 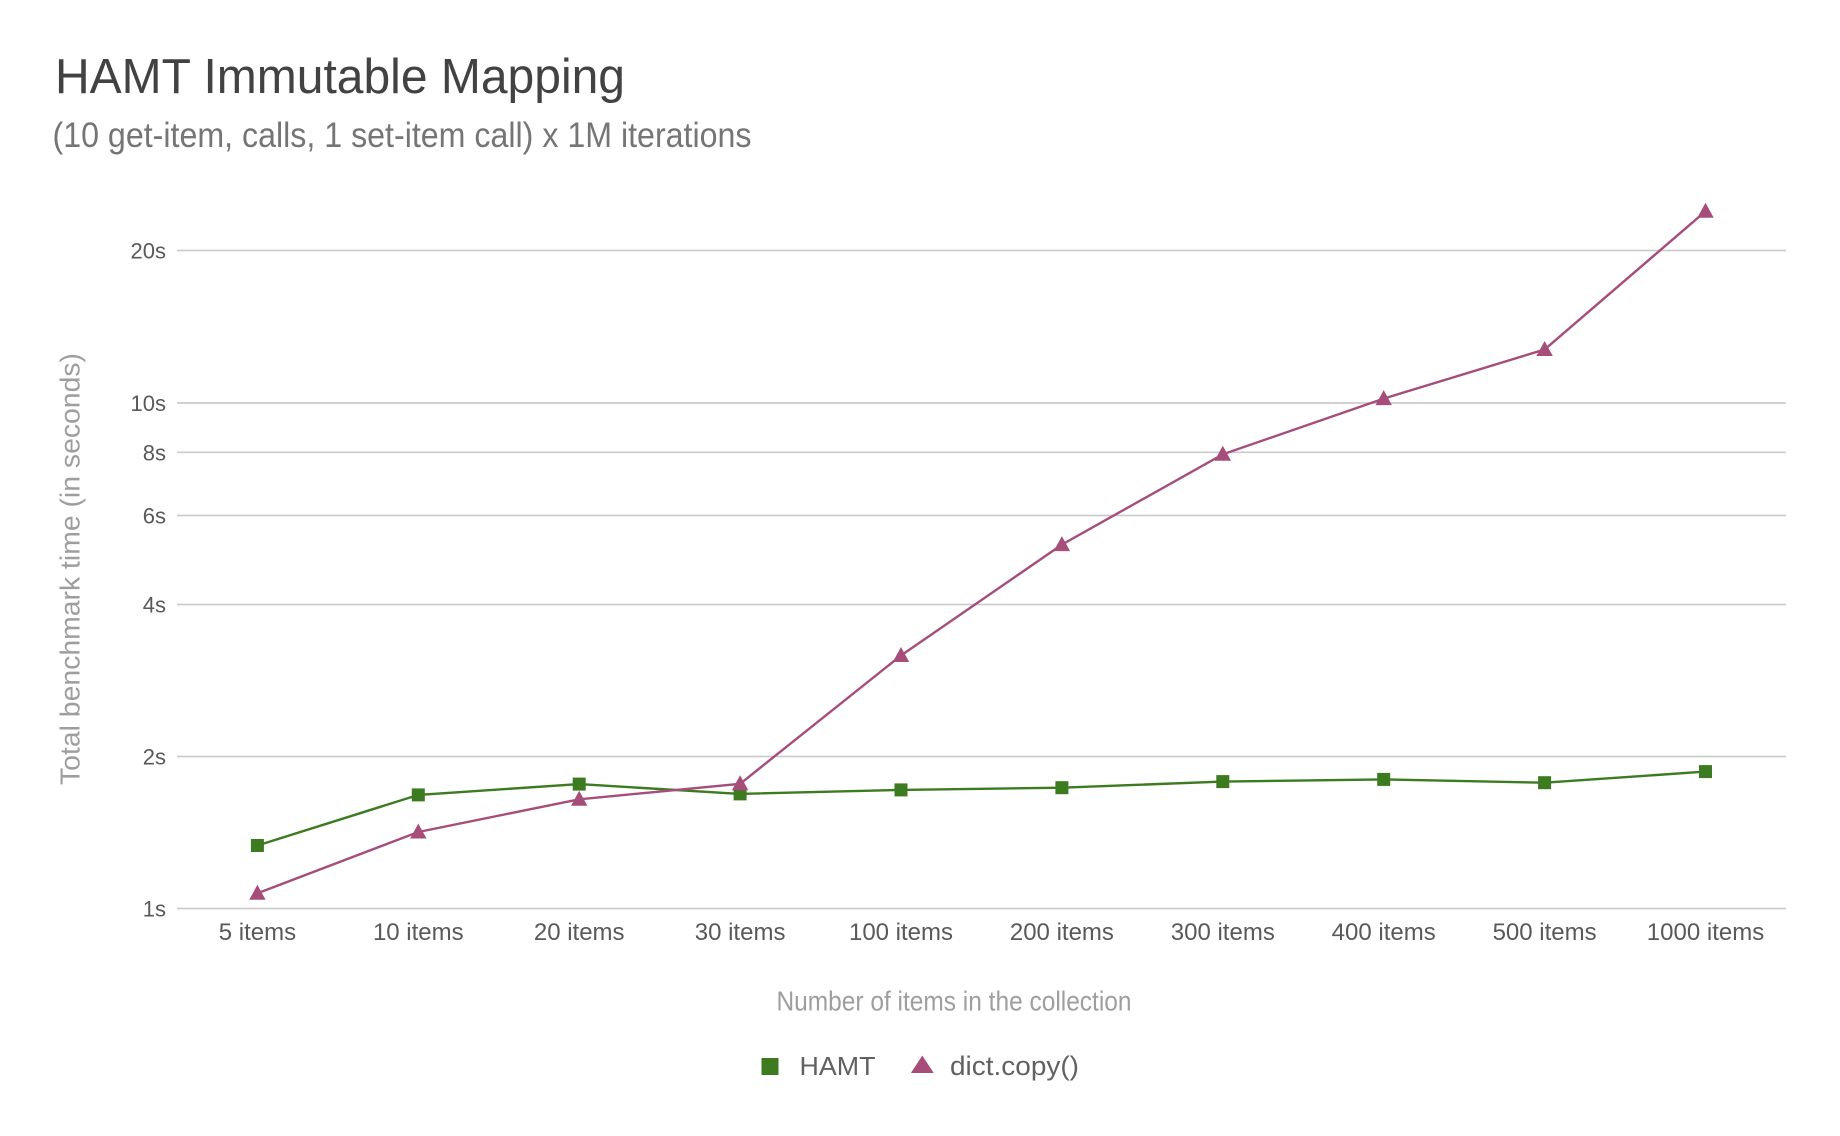 What do you see at coordinates (257, 932) in the screenshot?
I see `svg-text: 5 items` at bounding box center [257, 932].